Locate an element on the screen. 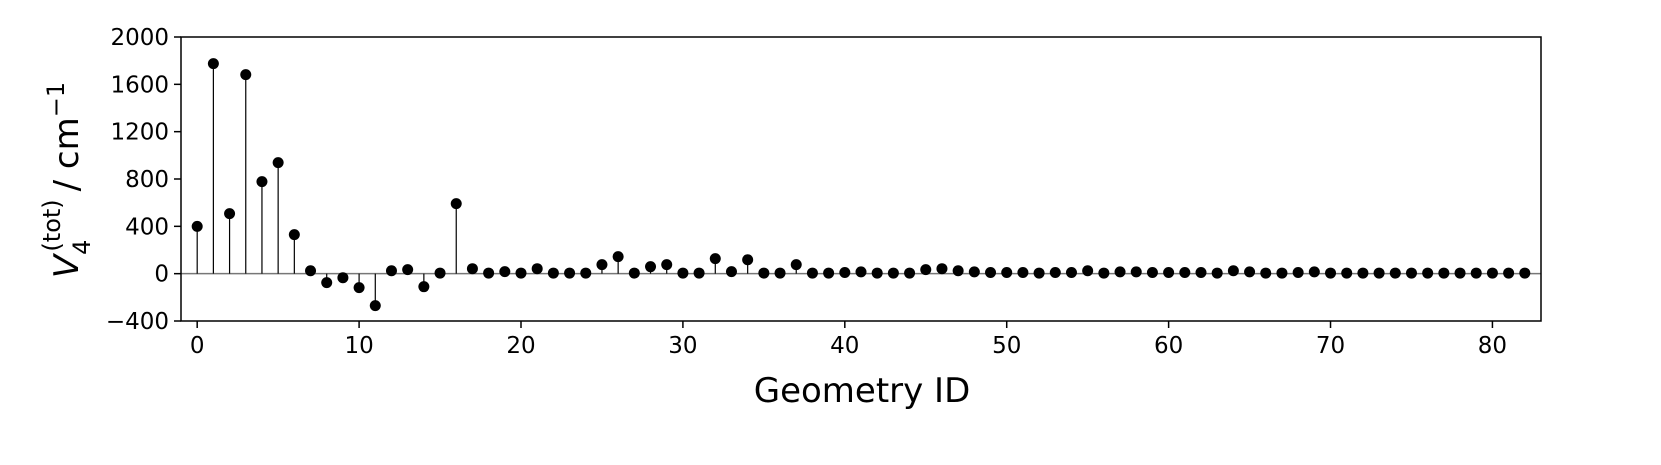 The image size is (1661, 465). y-tick-label: 0 is located at coordinates (161, 275).